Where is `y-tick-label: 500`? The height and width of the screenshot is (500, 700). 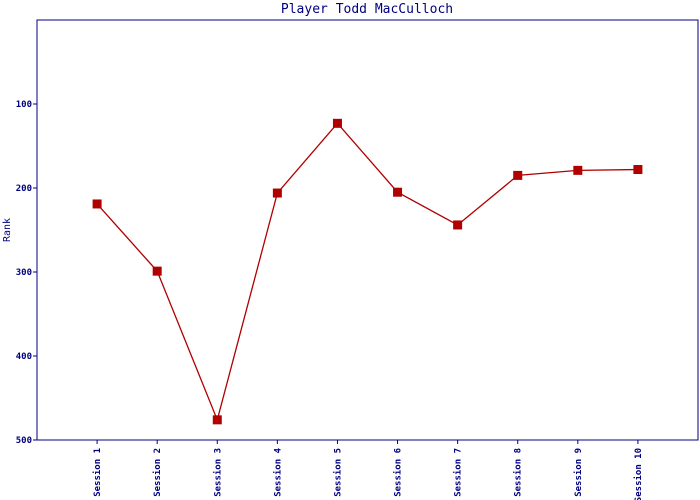
y-tick-label: 500 is located at coordinates (24, 441).